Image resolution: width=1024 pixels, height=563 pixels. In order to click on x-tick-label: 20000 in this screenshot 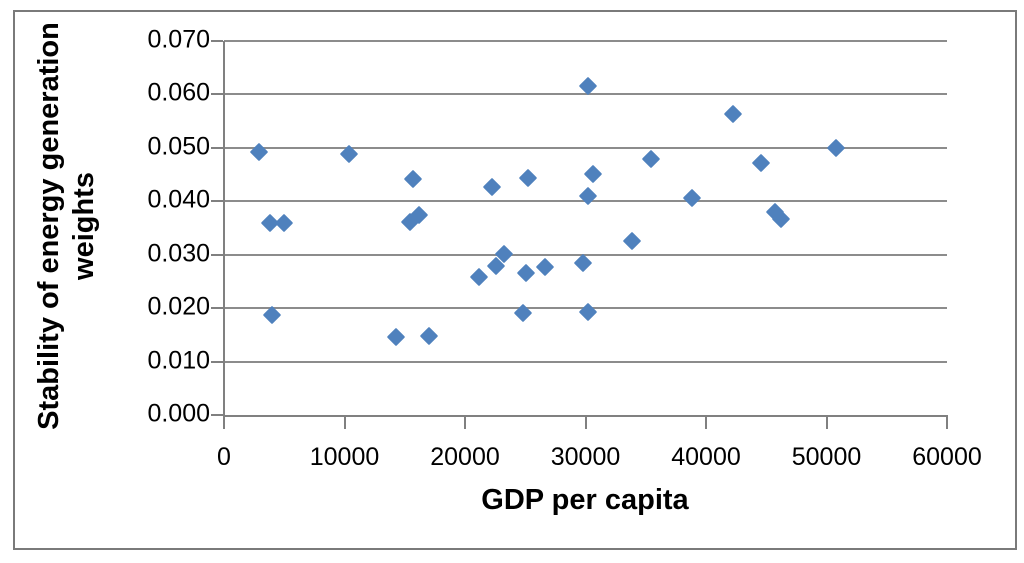, I will do `click(465, 457)`.